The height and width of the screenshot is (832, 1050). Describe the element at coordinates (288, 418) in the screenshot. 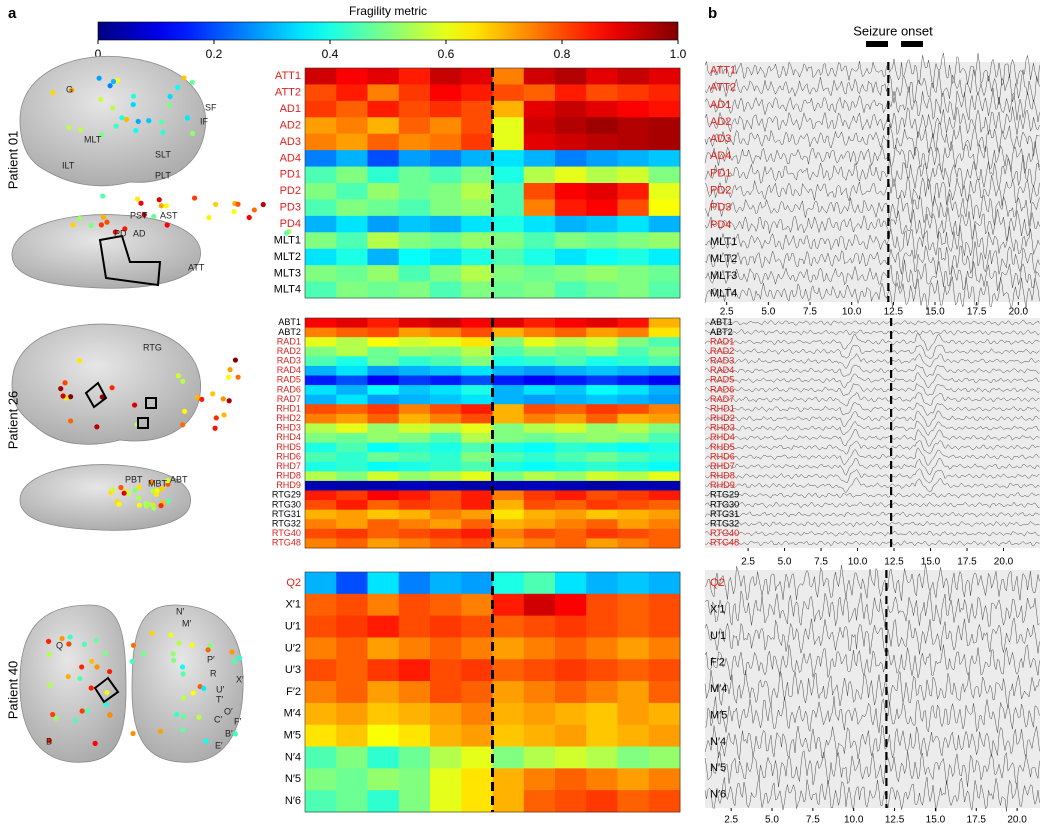

I see `row-label: RHD2` at that location.